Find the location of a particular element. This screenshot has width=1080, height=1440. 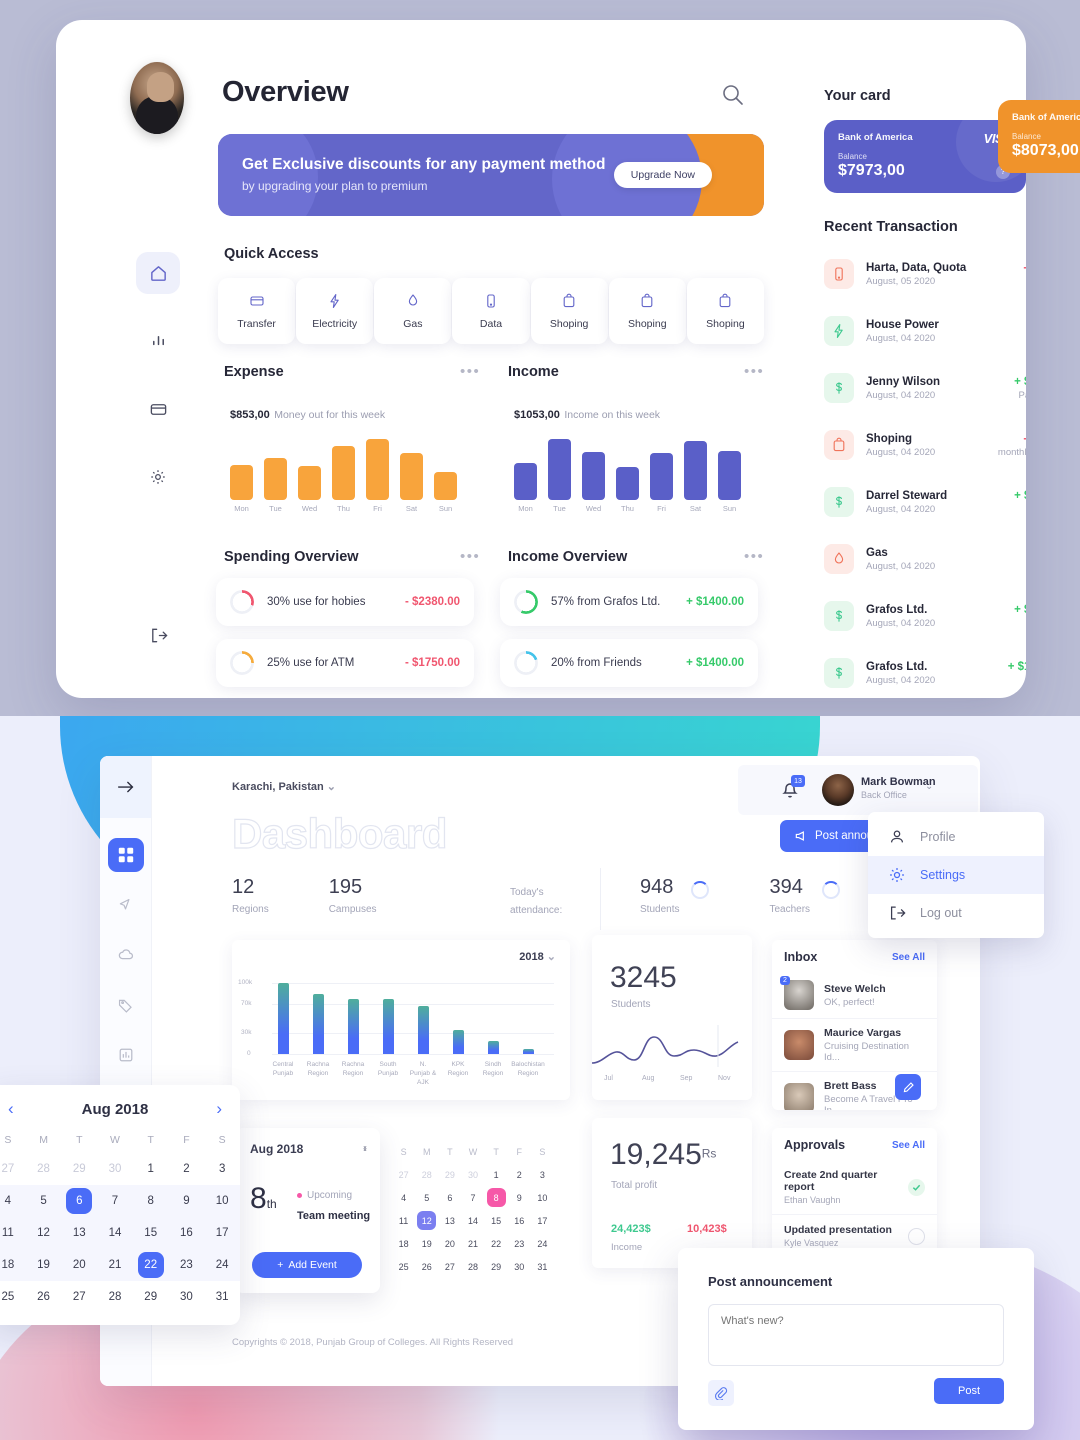

table-row: Gas August, 04 2020 - $80 Gas is located at coordinates (925, 559).